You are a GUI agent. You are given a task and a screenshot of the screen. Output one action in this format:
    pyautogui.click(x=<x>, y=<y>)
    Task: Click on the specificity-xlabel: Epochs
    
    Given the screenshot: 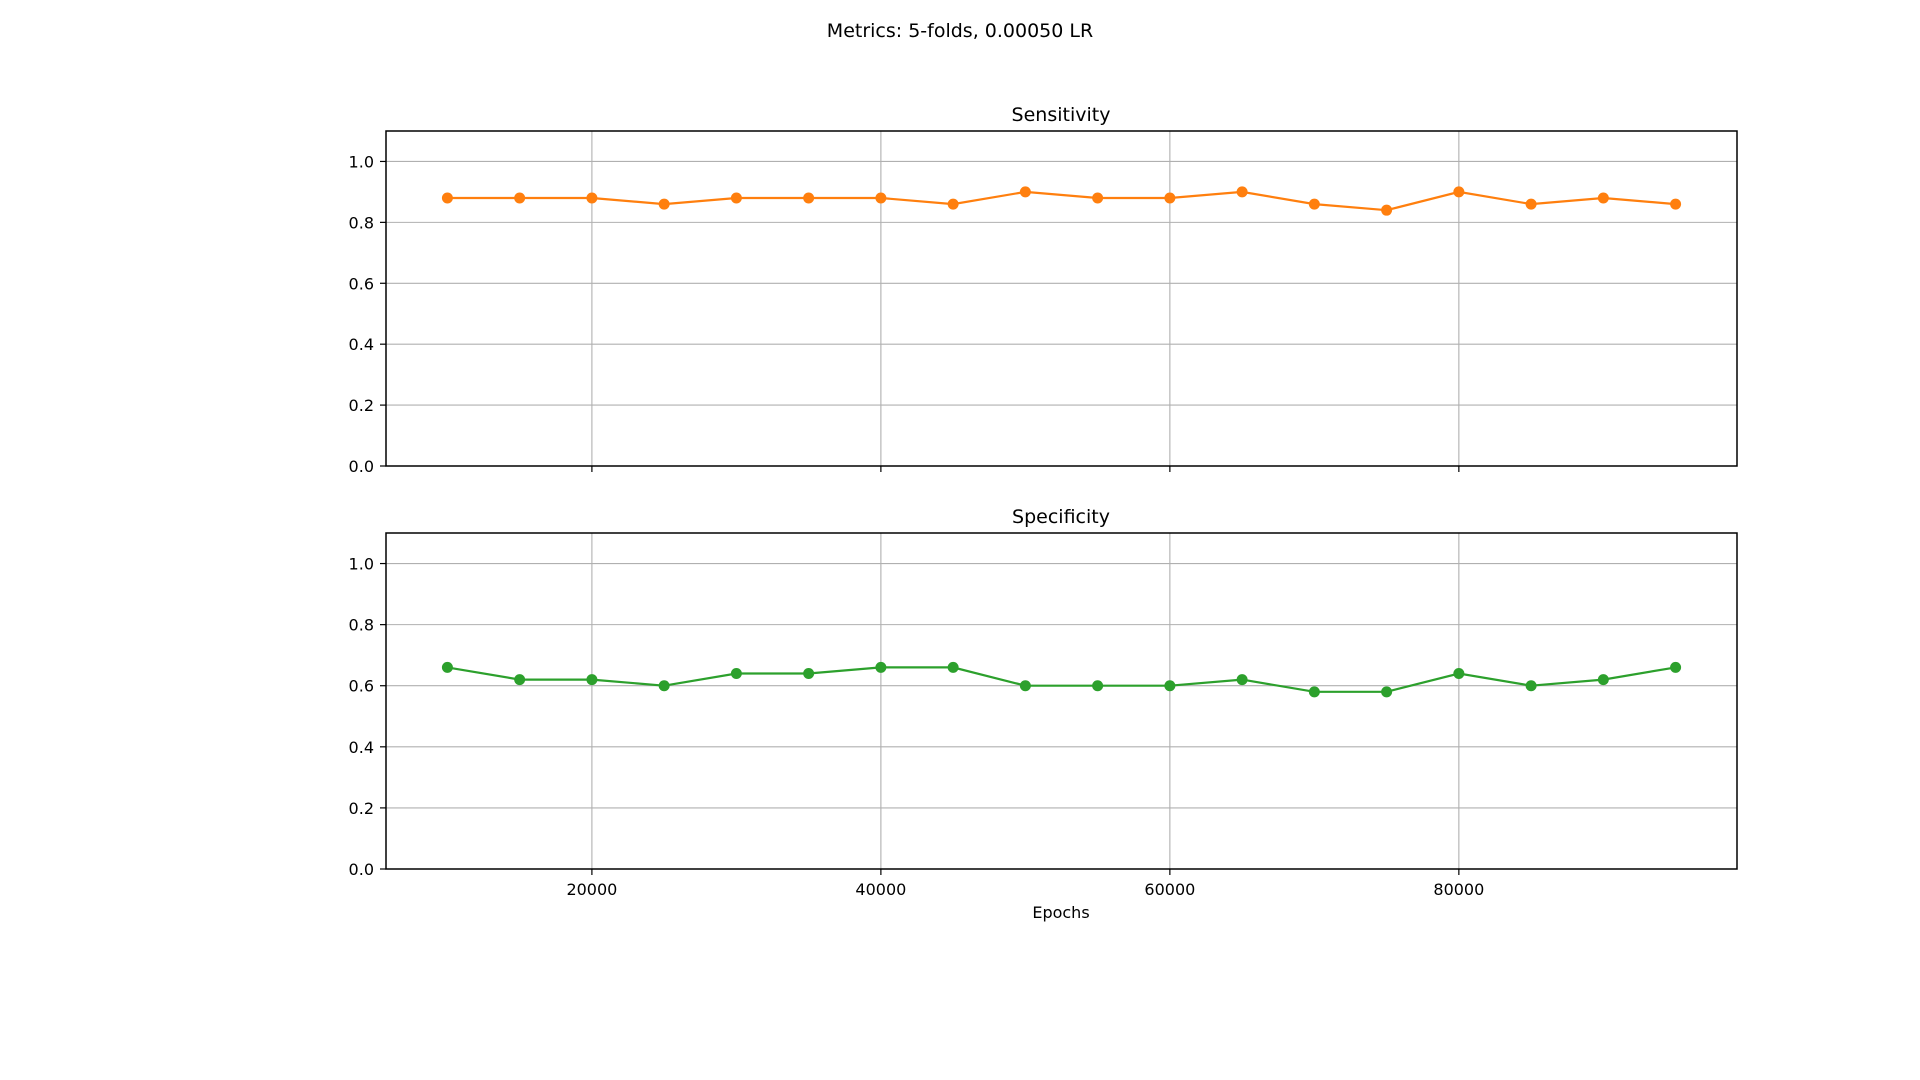 What is the action you would take?
    pyautogui.click(x=1060, y=912)
    